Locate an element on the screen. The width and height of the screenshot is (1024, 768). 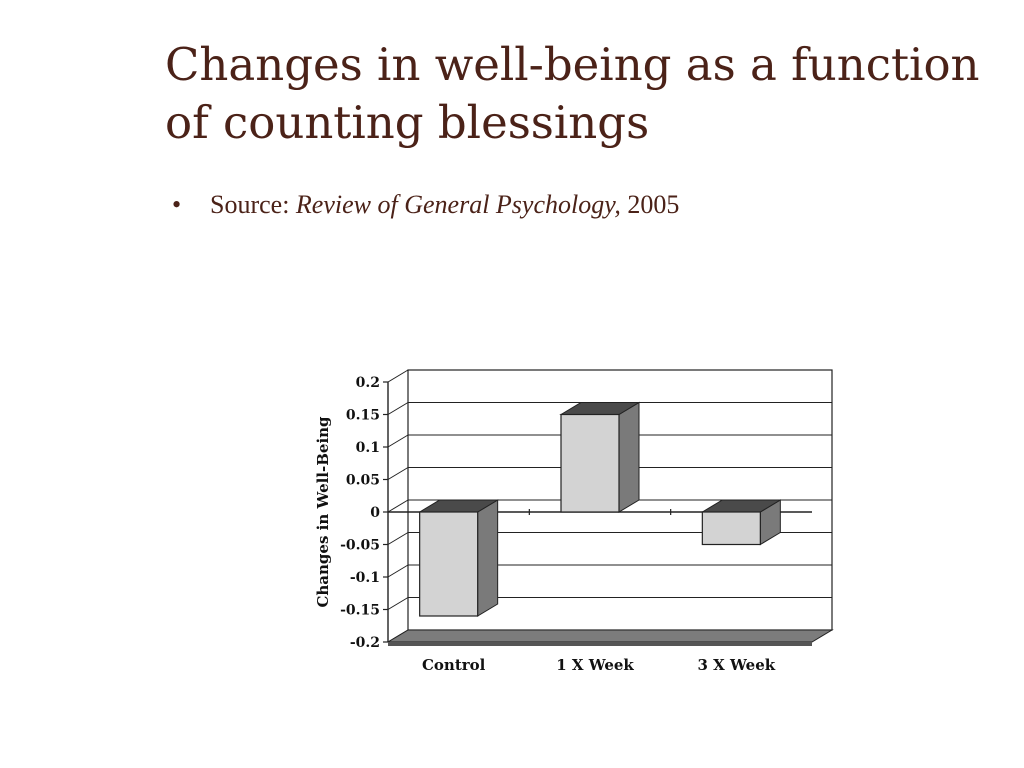
y-tick-label: -0.15 is located at coordinates (360, 611).